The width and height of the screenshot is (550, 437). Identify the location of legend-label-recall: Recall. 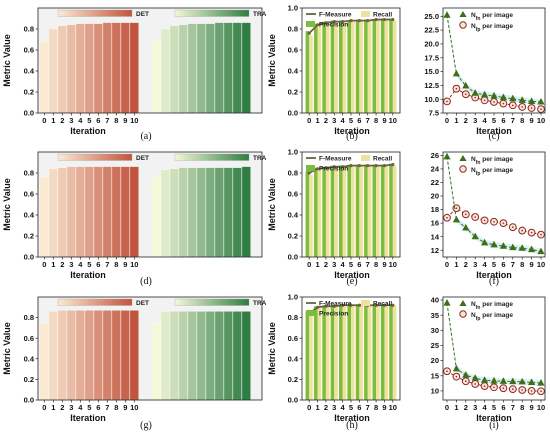
(382, 304).